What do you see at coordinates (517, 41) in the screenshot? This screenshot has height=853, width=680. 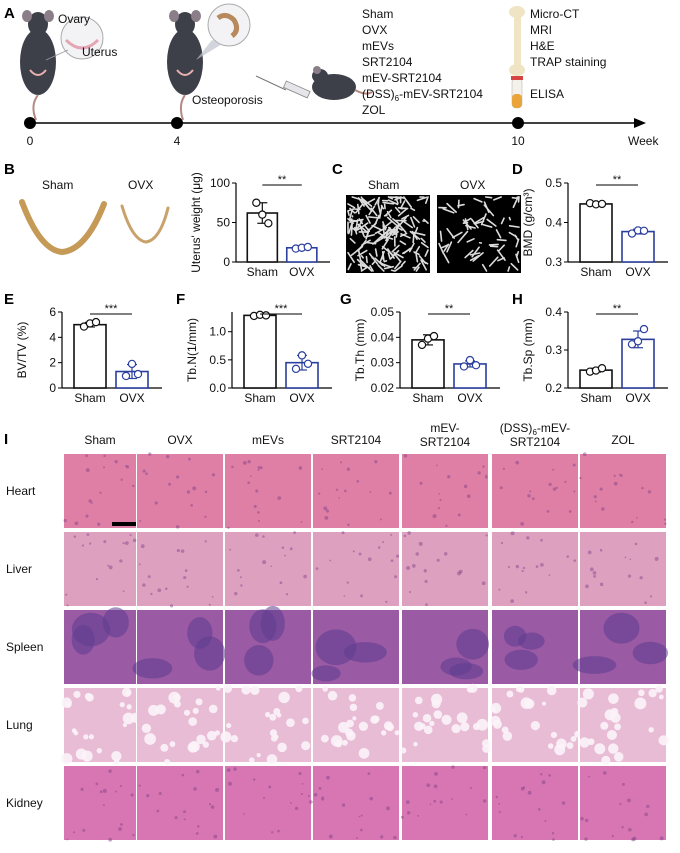 I see `femur-icon` at bounding box center [517, 41].